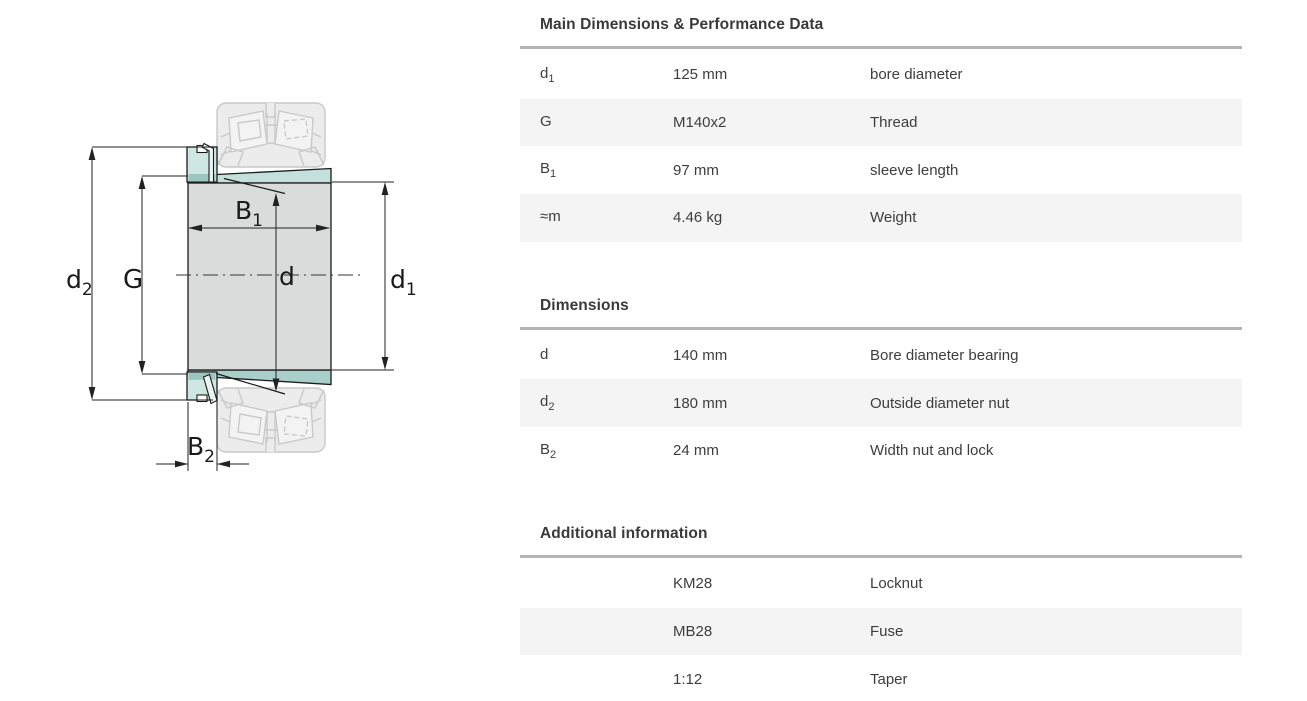 This screenshot has width=1307, height=701. Describe the element at coordinates (363, 276) in the screenshot. I see `dimension-d1` at that location.